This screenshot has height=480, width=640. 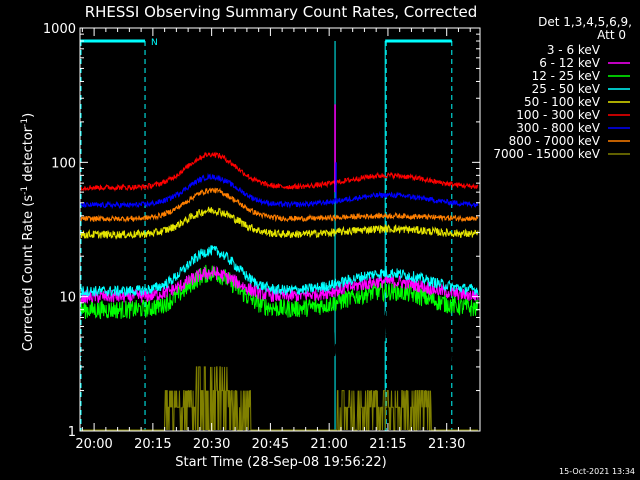 I want to click on y-tick-label: 1, so click(x=72, y=432).